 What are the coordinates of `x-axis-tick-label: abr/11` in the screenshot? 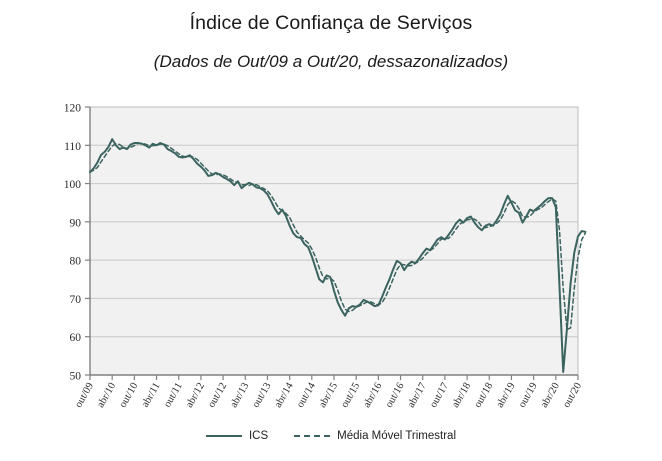 It's located at (151, 395).